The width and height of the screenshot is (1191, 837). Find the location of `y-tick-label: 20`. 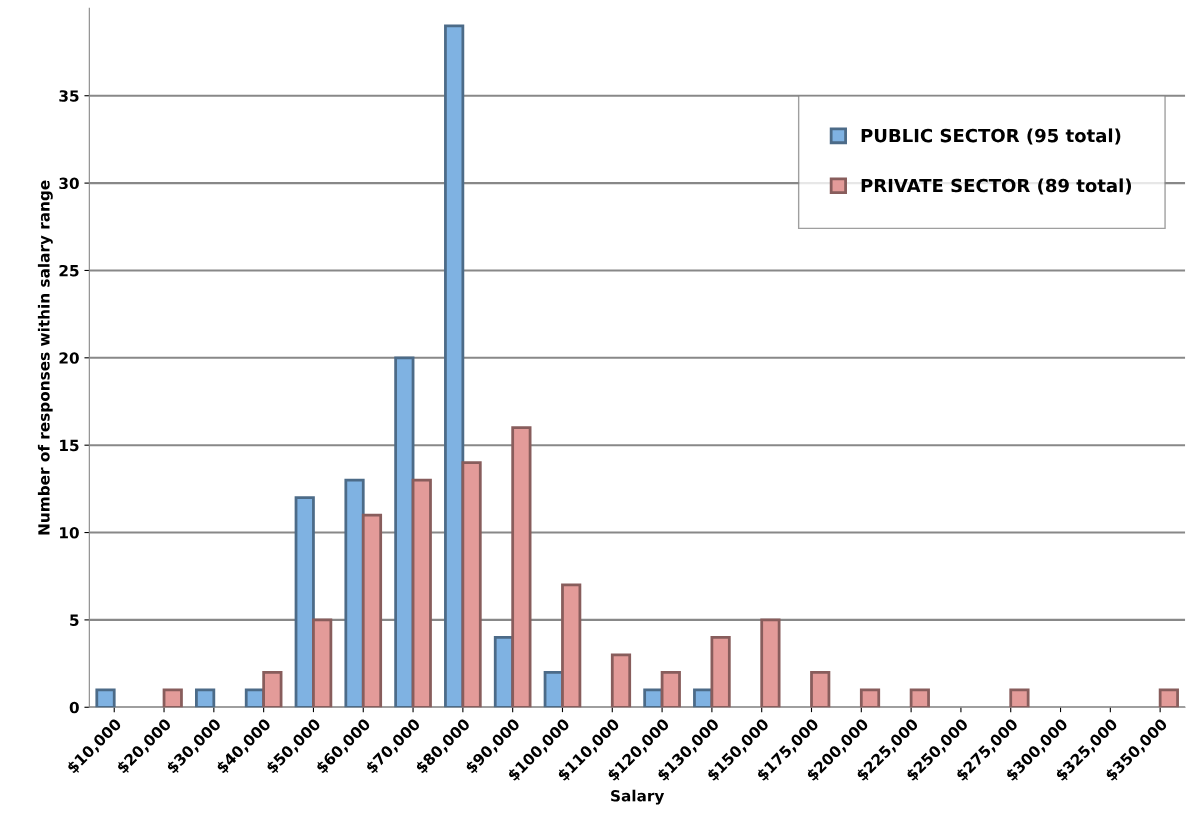

y-tick-label: 20 is located at coordinates (69, 358).